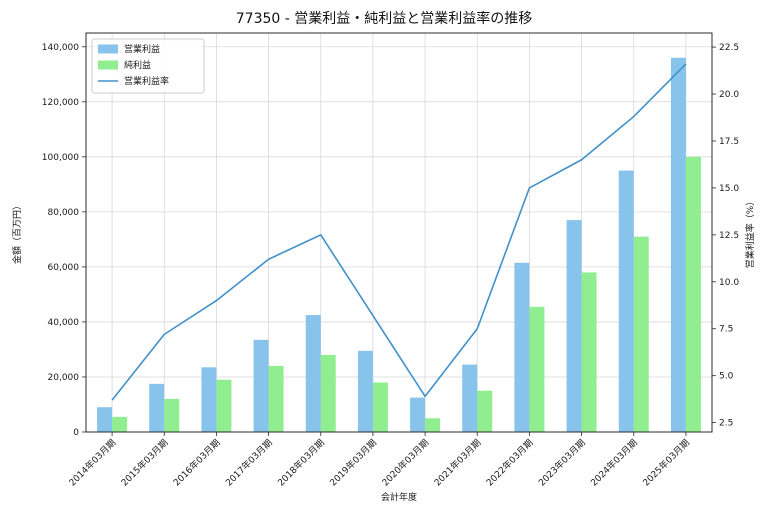 This screenshot has height=512, width=768. I want to click on x-tick-label: 2014年03月期, so click(92, 463).